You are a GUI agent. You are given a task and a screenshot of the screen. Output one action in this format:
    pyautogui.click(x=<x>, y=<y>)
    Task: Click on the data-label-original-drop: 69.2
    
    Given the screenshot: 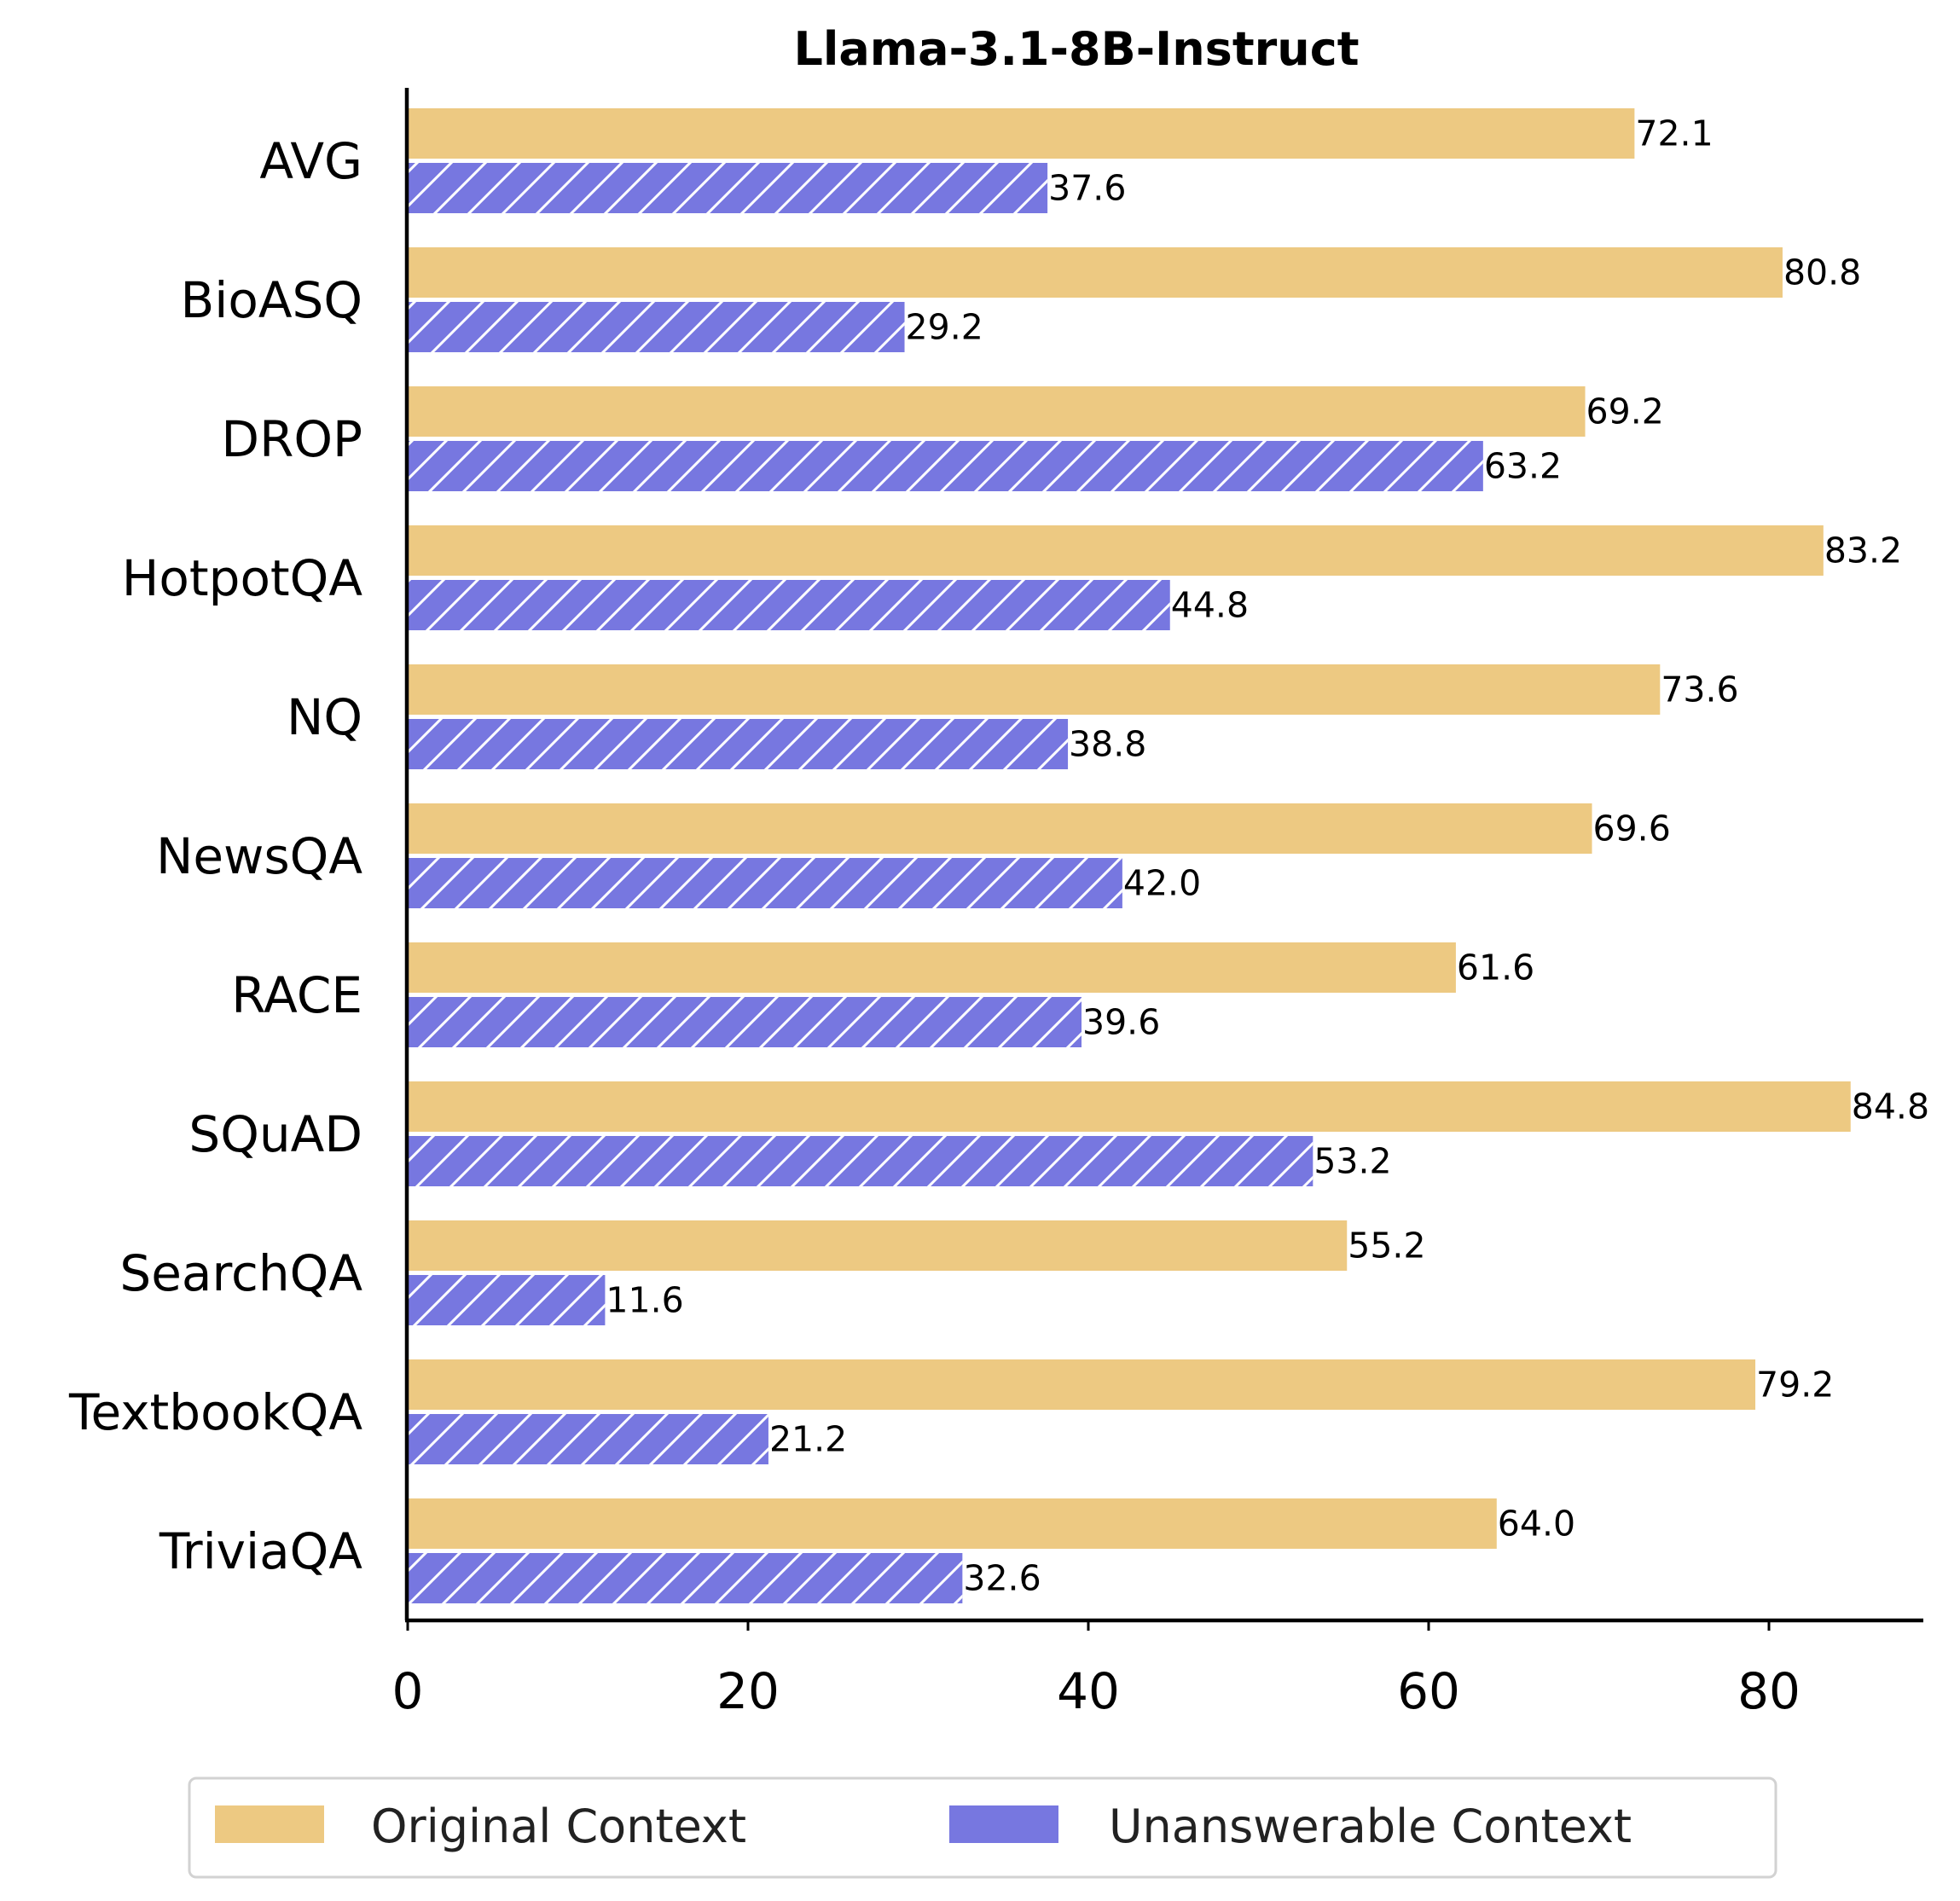 What is the action you would take?
    pyautogui.click(x=1625, y=411)
    